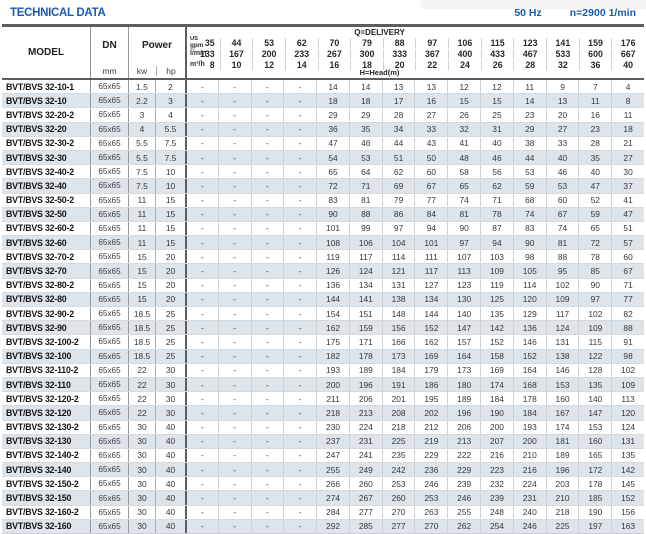 Image resolution: width=646 pixels, height=534 pixels. Describe the element at coordinates (562, 356) in the screenshot. I see `head-cell: 138` at that location.